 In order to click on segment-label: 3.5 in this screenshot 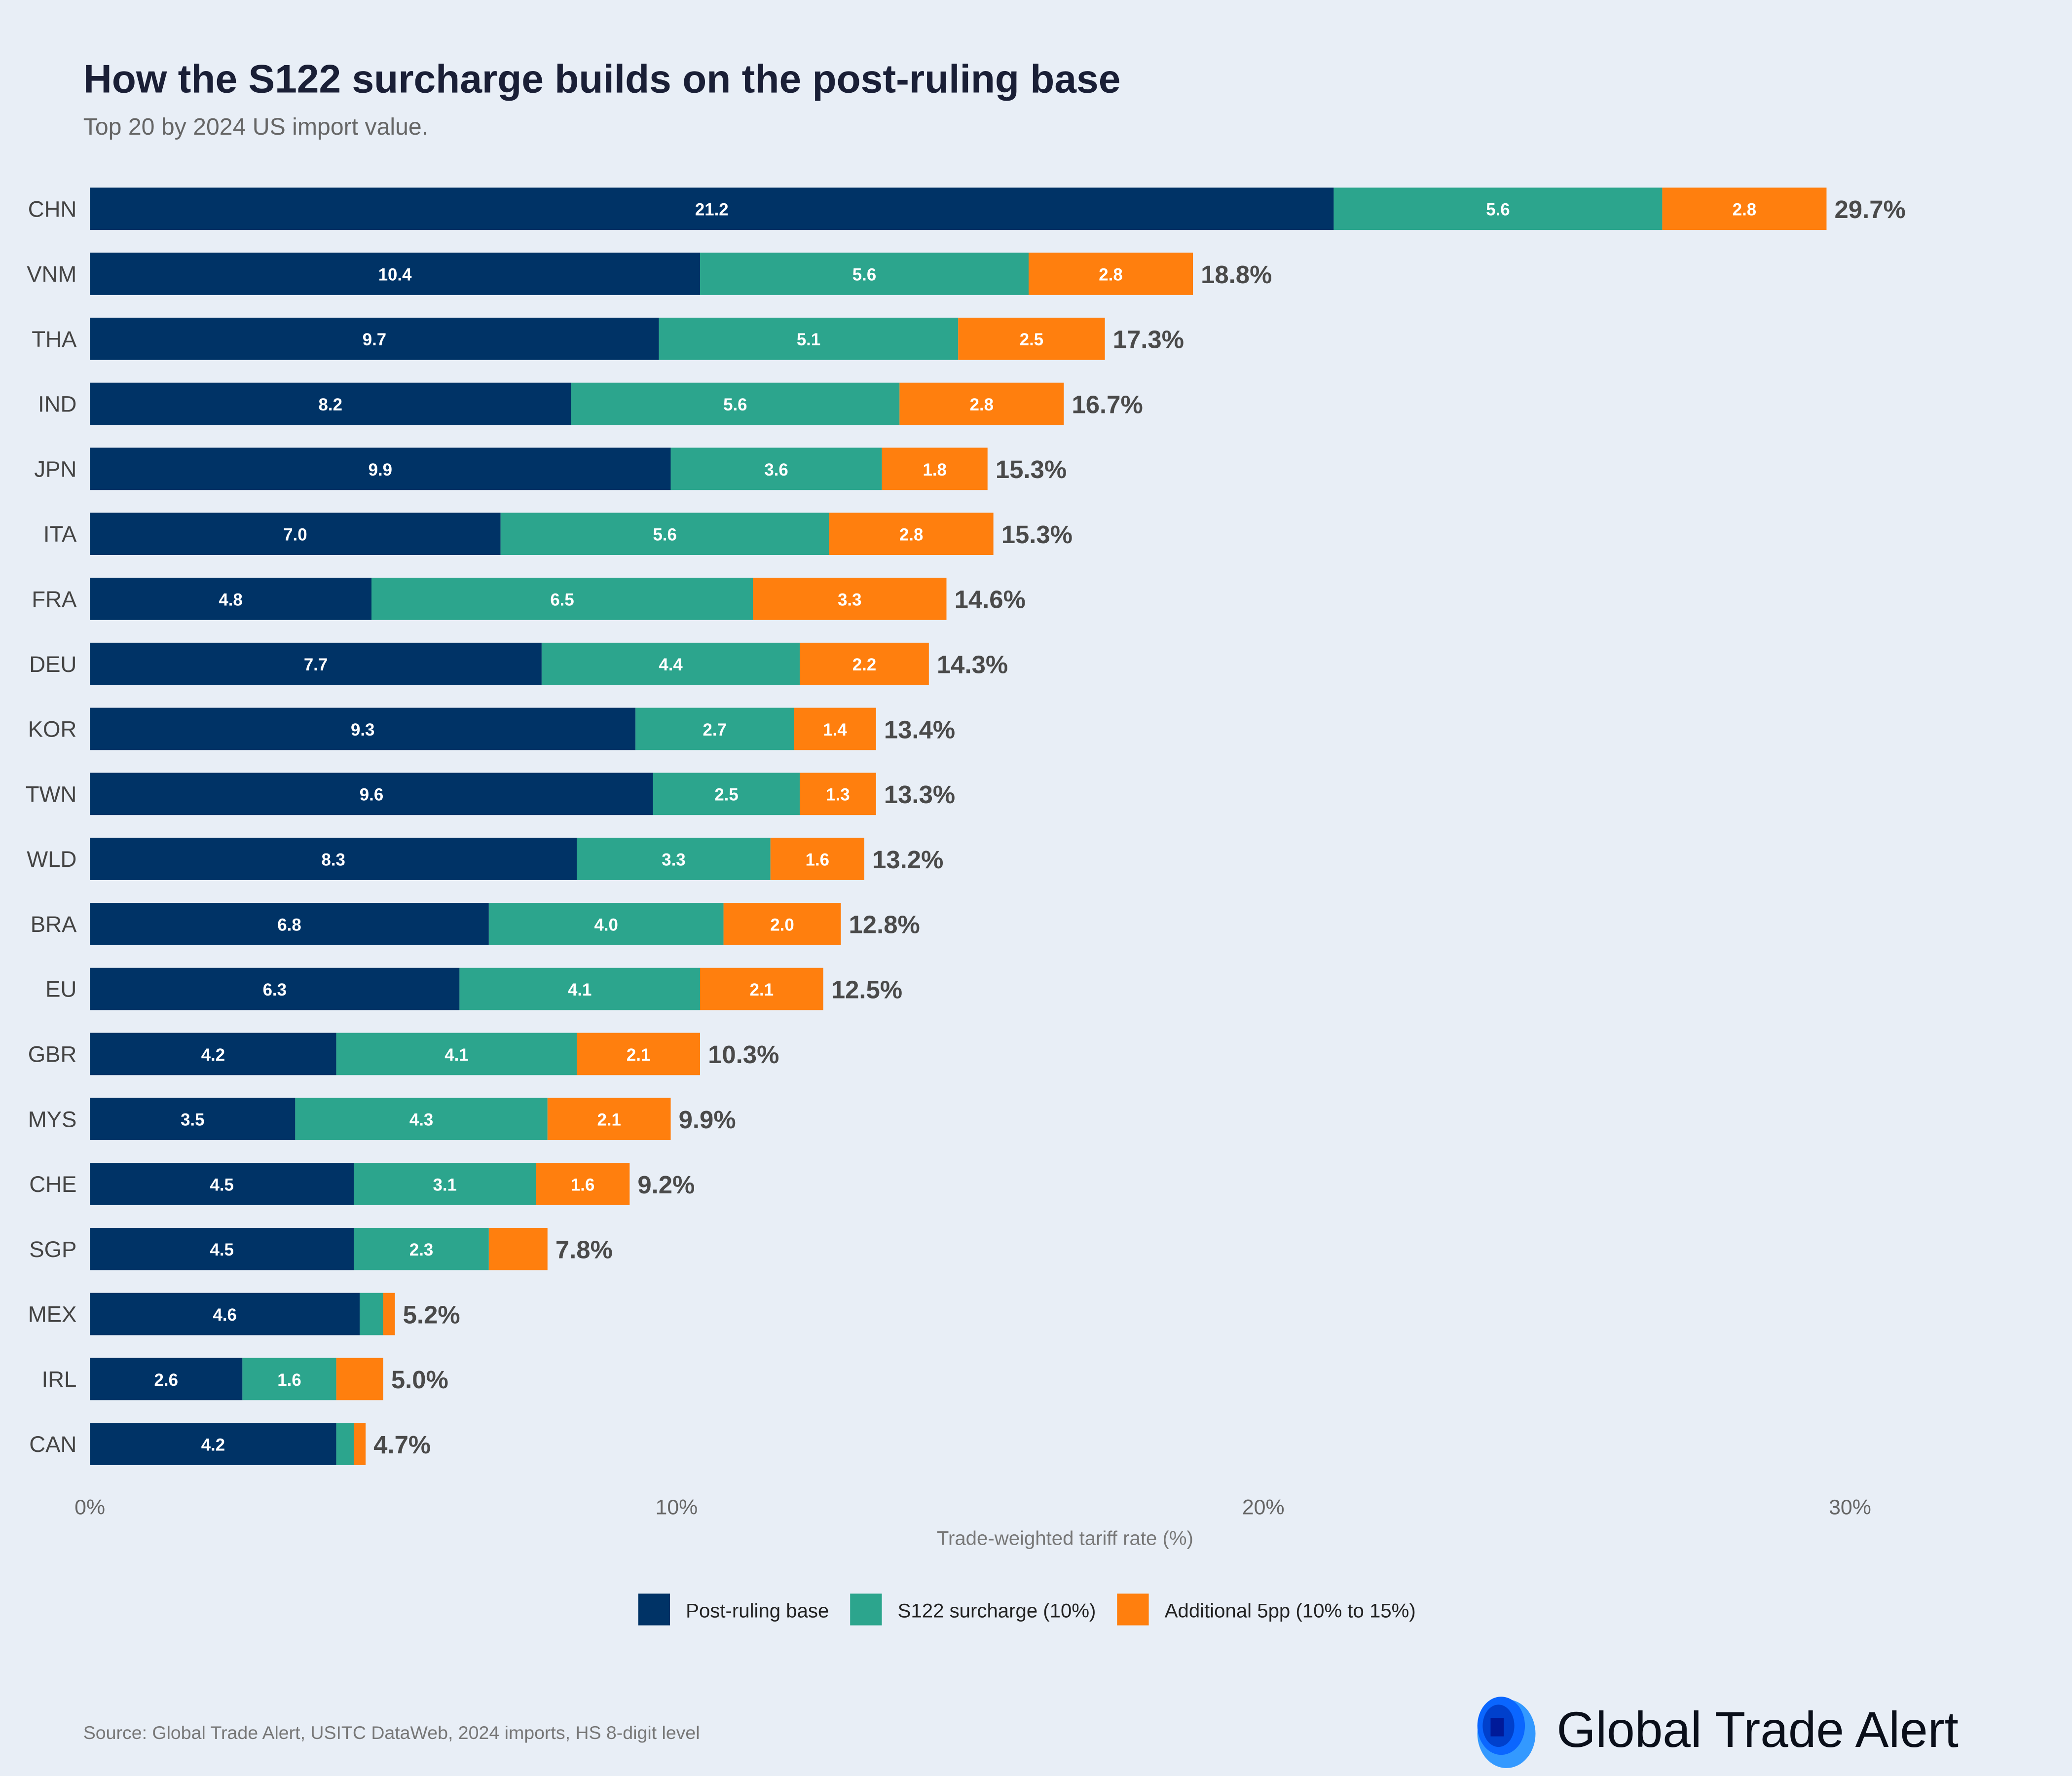, I will do `click(192, 1120)`.